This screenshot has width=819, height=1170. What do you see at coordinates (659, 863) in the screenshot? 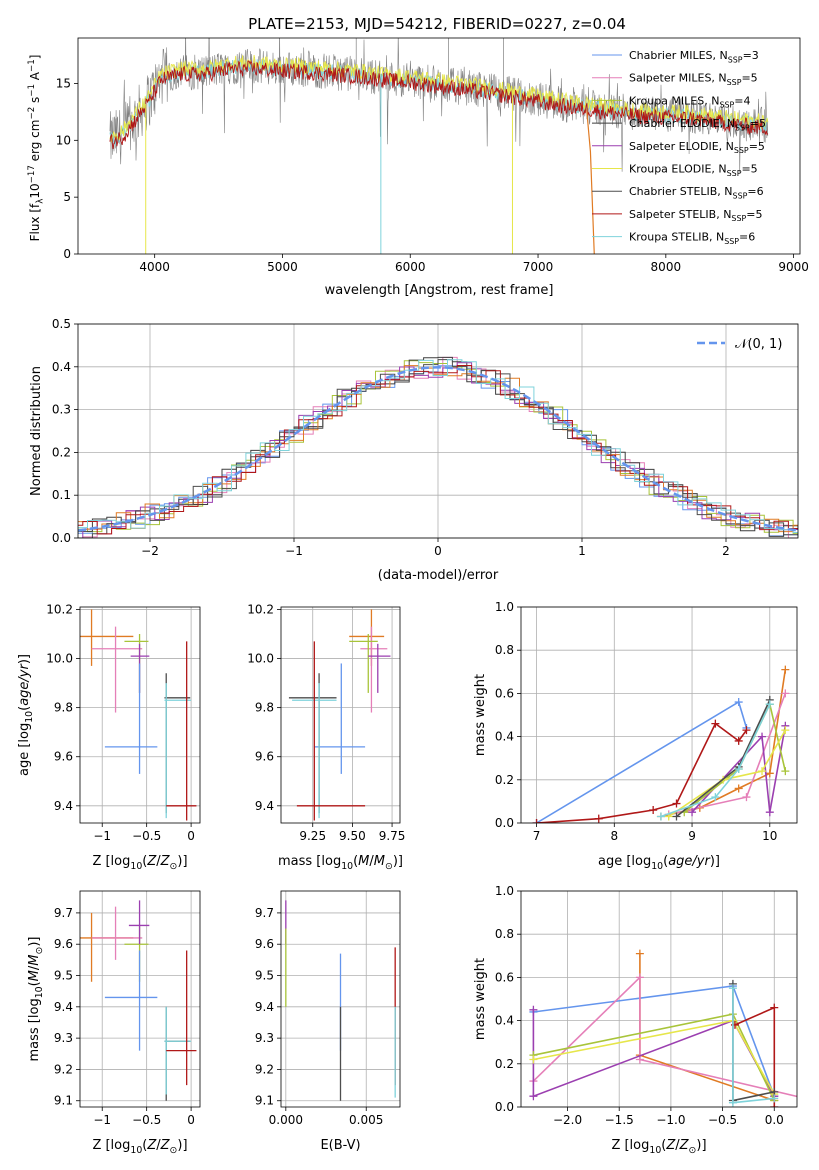
I see `x-axis-label: age [log10(age/yr)]` at bounding box center [659, 863].